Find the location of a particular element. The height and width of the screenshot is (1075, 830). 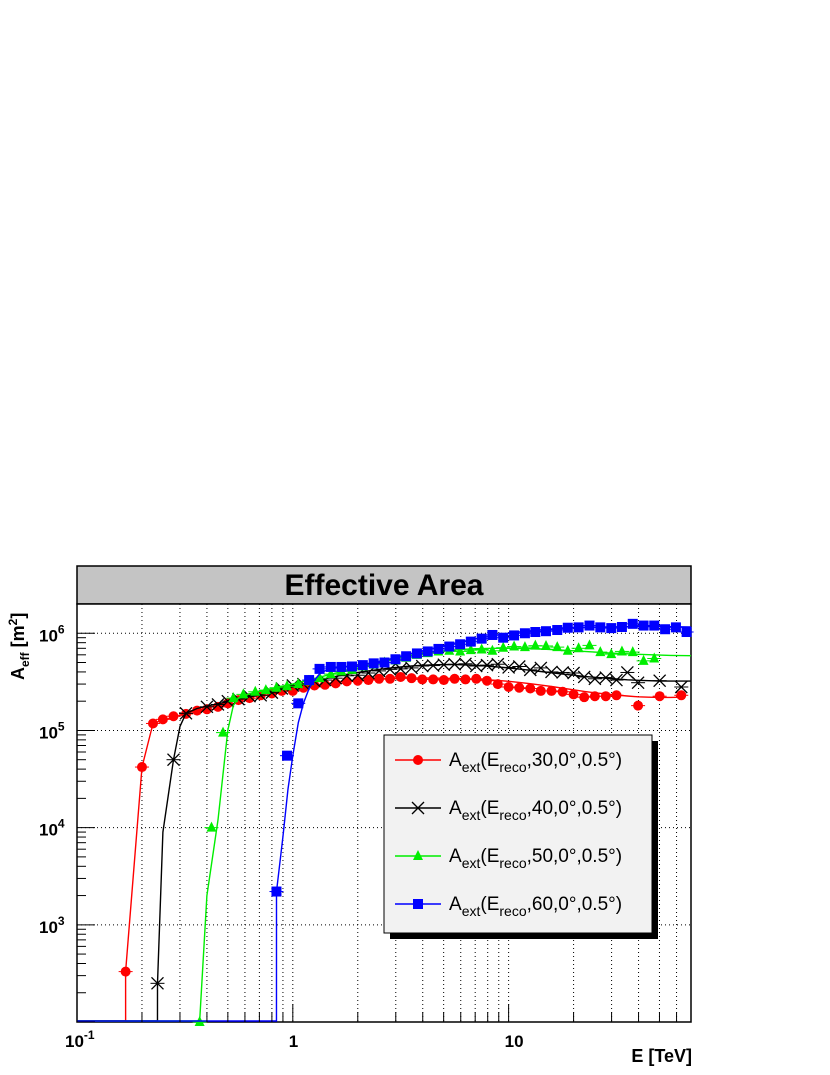

legend-label: Aext(Ereco,40,0°,0.5°) is located at coordinates (535, 810).